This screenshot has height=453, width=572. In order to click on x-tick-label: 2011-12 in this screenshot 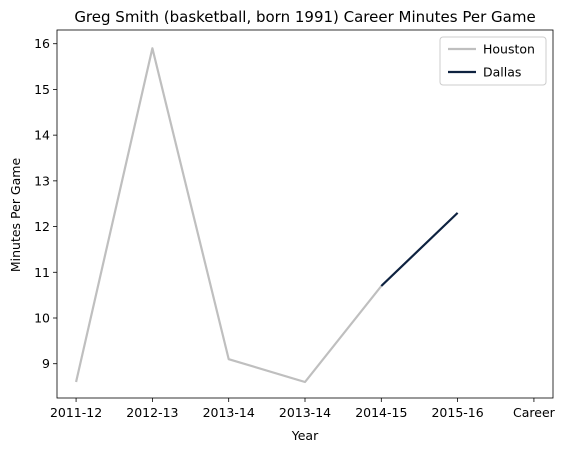, I will do `click(76, 412)`.